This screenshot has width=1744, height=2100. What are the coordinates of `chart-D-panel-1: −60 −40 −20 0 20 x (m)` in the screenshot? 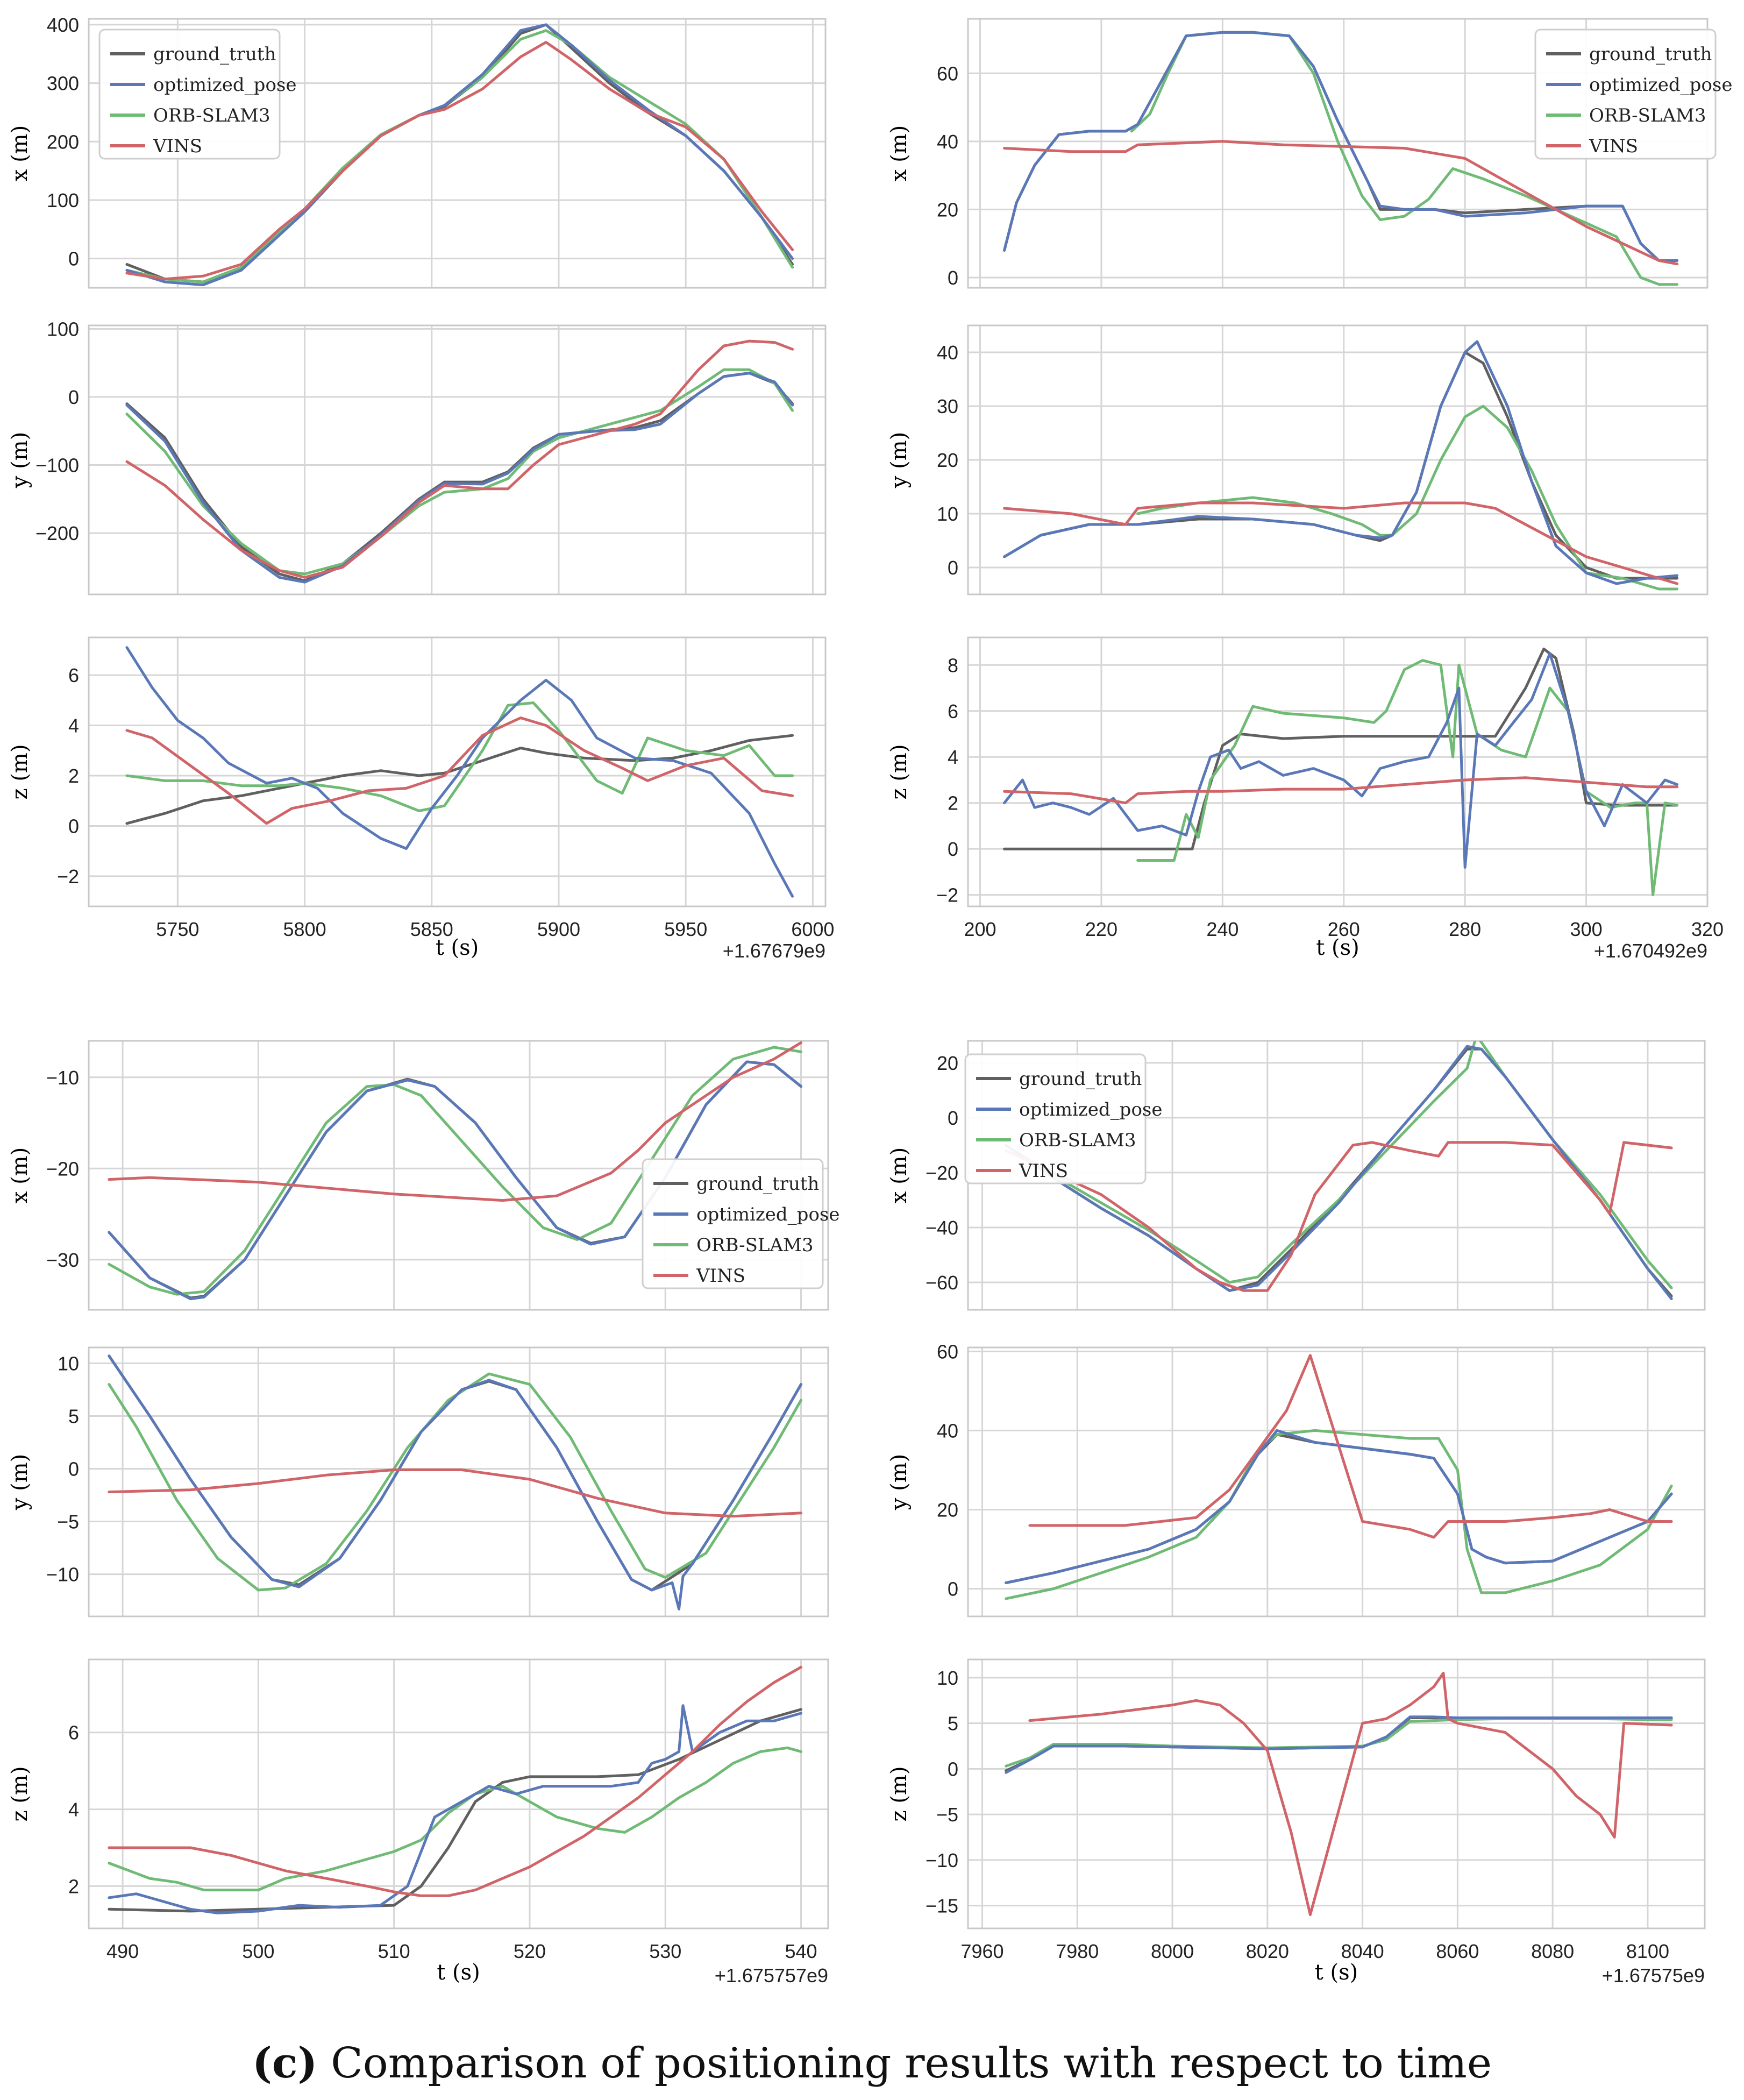 It's located at (1296, 1175).